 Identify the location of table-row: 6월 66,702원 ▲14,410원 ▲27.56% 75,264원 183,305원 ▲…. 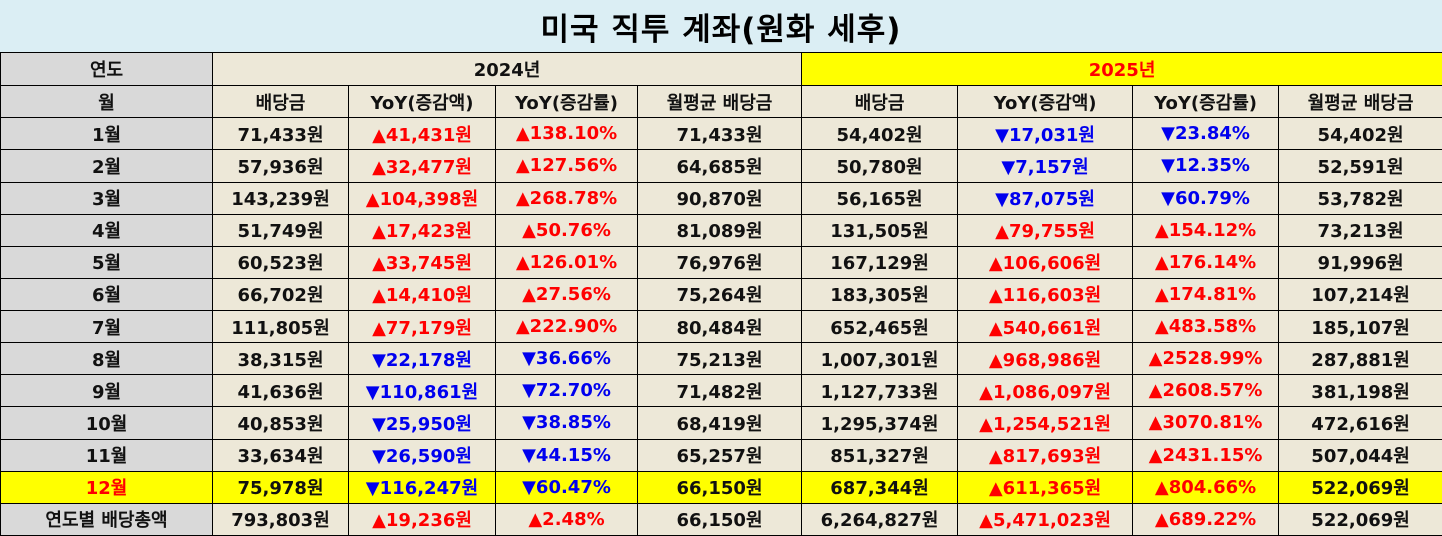
(721, 294).